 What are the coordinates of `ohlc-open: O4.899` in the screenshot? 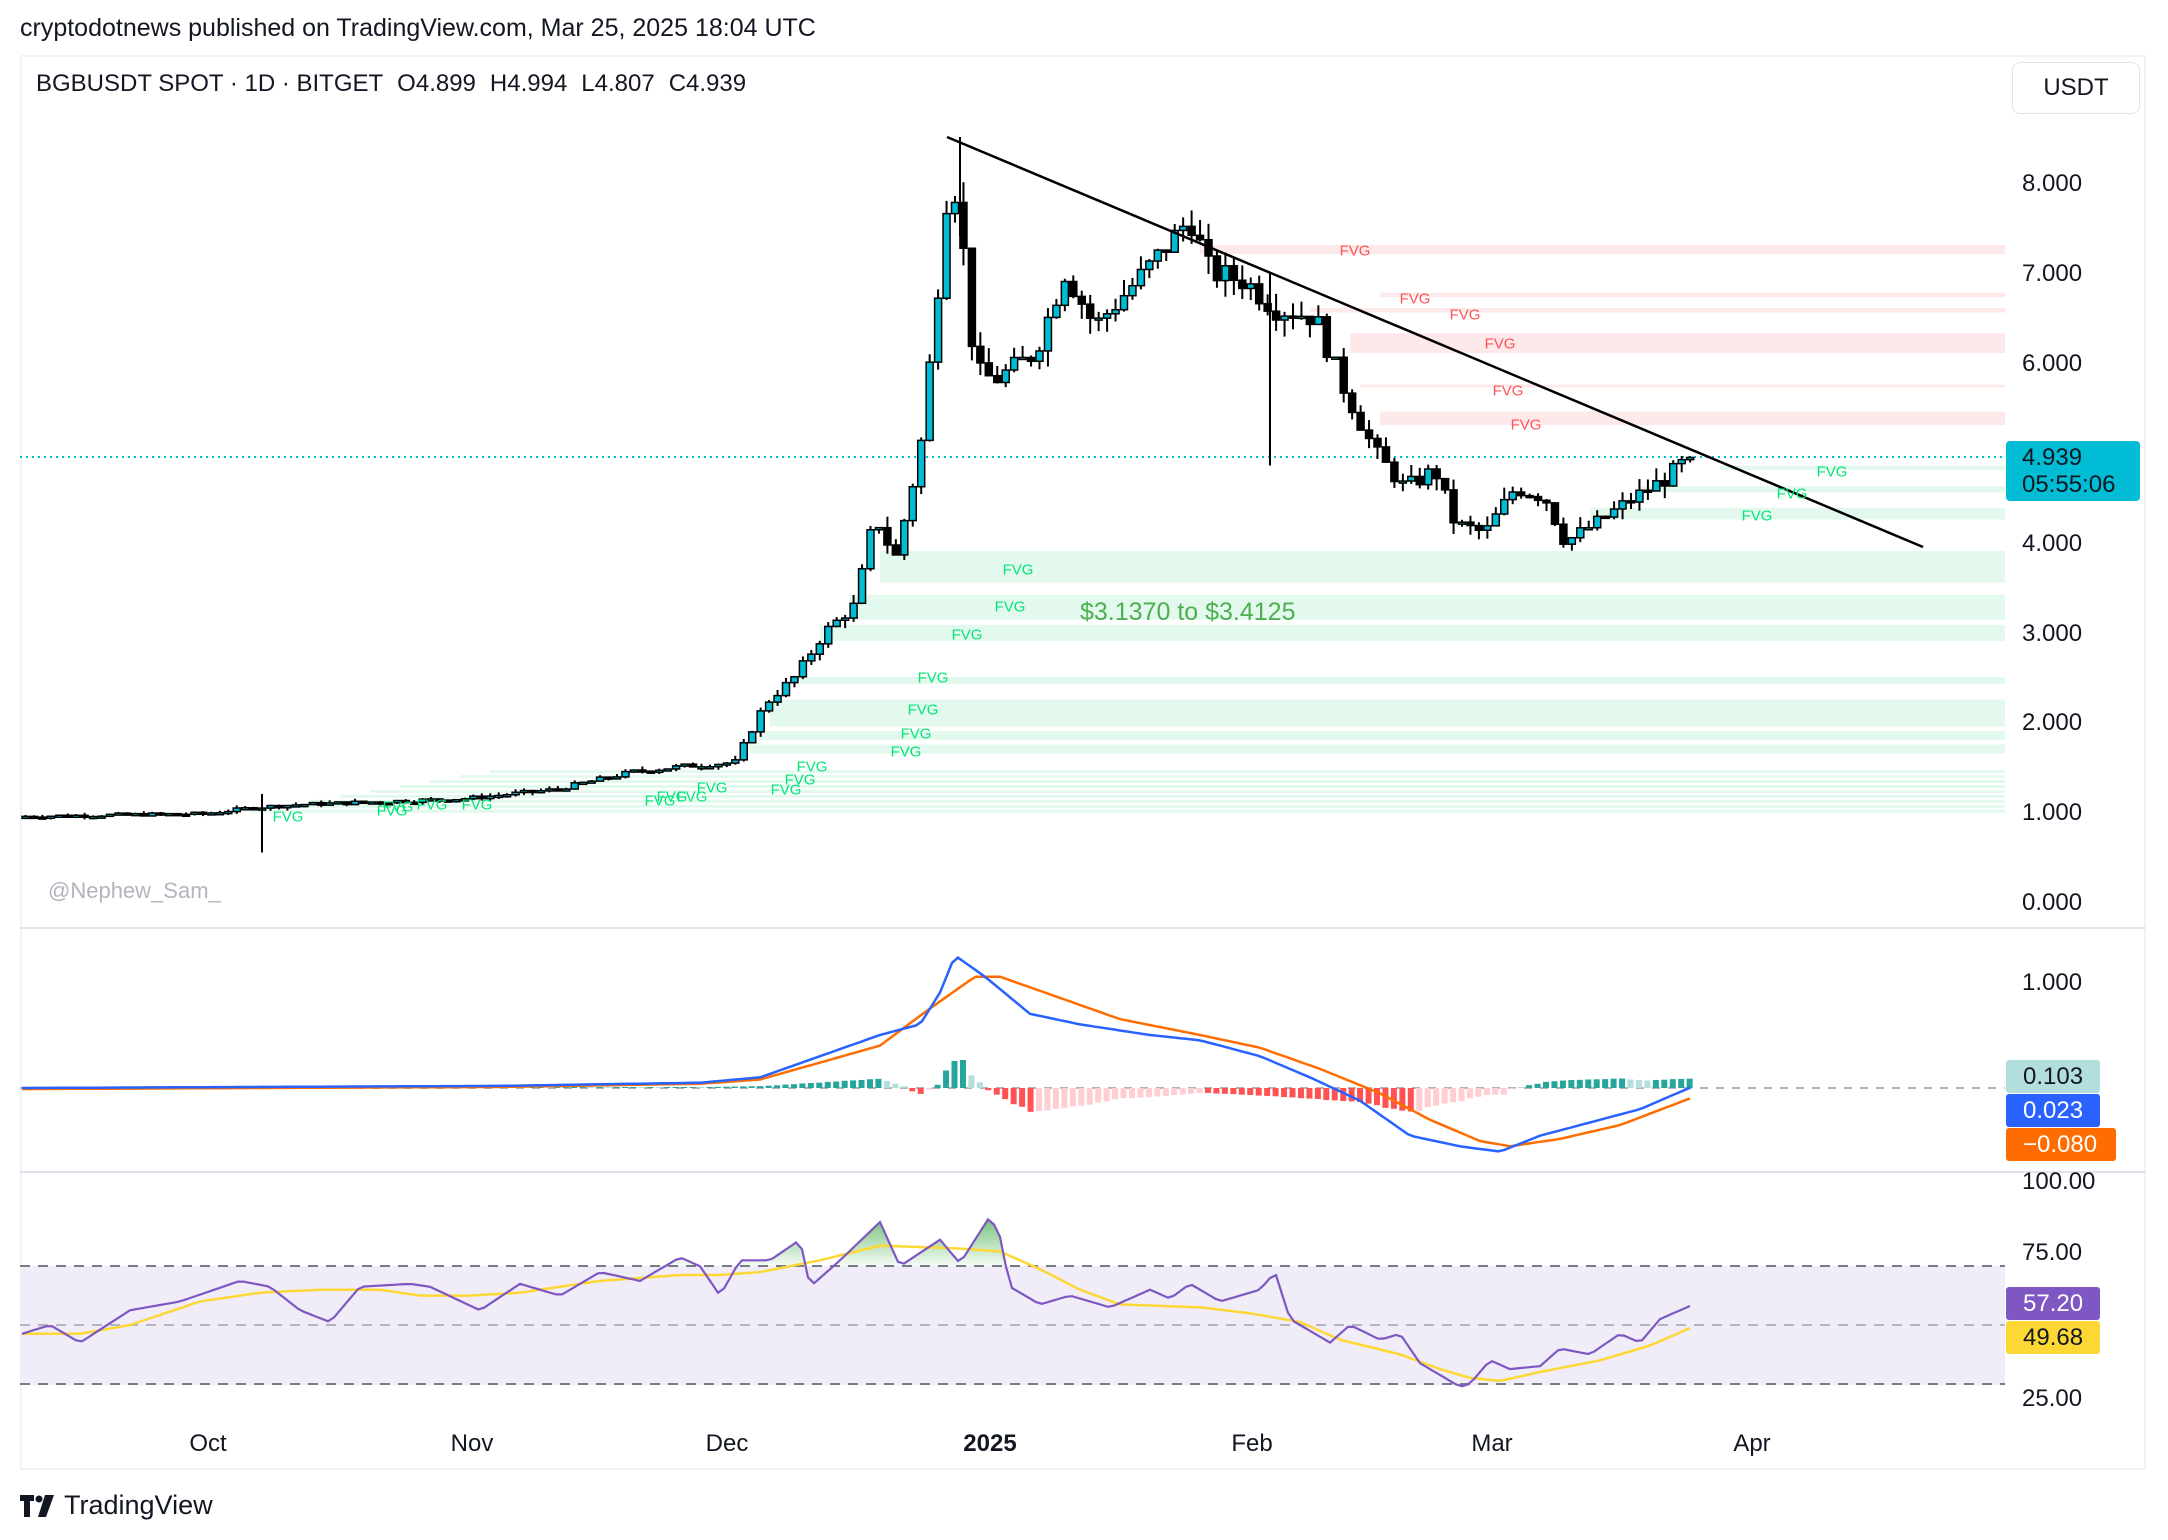 It's located at (436, 83).